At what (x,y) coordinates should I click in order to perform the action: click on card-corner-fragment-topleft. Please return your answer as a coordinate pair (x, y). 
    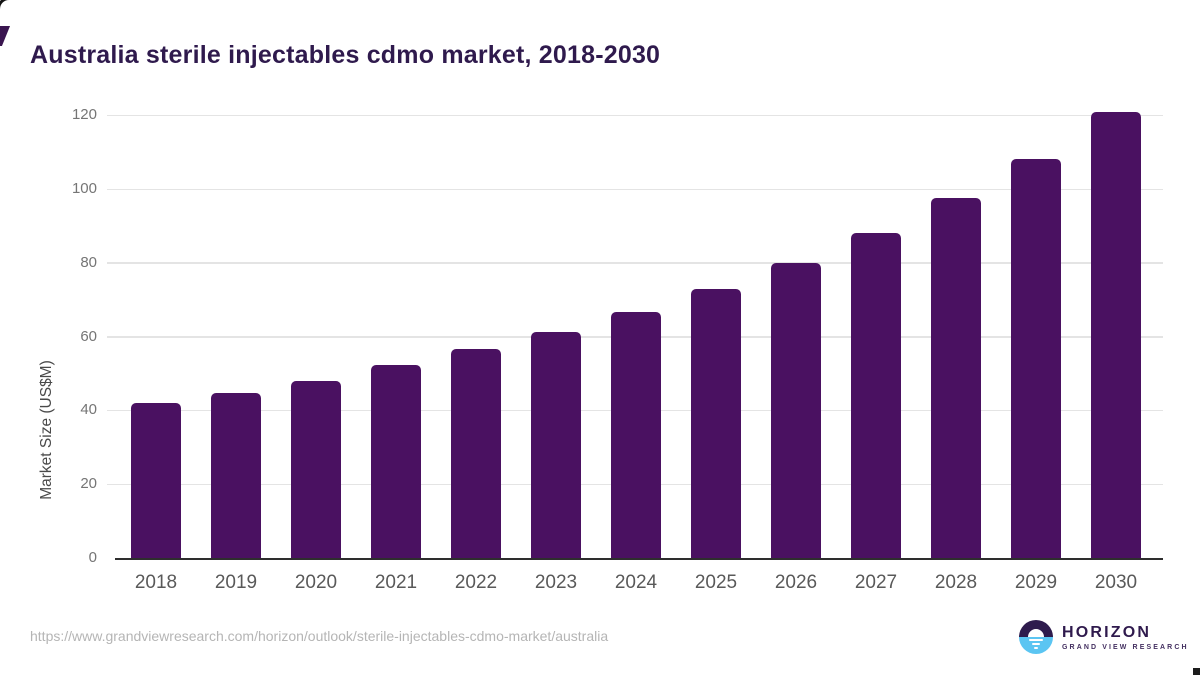
    Looking at the image, I should click on (7, 7).